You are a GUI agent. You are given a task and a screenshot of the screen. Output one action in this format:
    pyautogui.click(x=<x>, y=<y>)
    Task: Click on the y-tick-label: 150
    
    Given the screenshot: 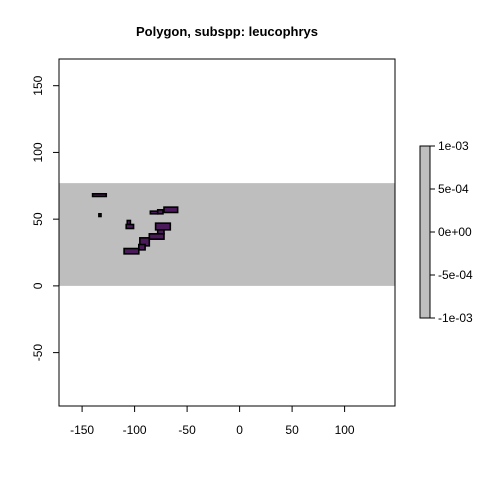 What is the action you would take?
    pyautogui.click(x=38, y=85)
    